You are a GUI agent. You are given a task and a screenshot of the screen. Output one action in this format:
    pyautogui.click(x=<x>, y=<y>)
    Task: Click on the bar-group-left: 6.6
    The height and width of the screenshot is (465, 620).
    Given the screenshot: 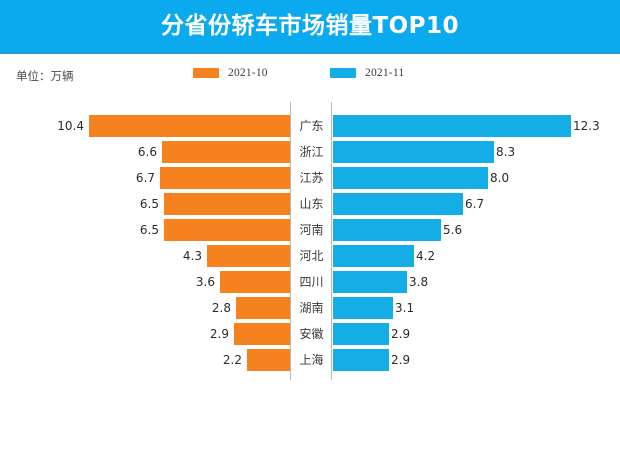 What is the action you would take?
    pyautogui.click(x=145, y=152)
    